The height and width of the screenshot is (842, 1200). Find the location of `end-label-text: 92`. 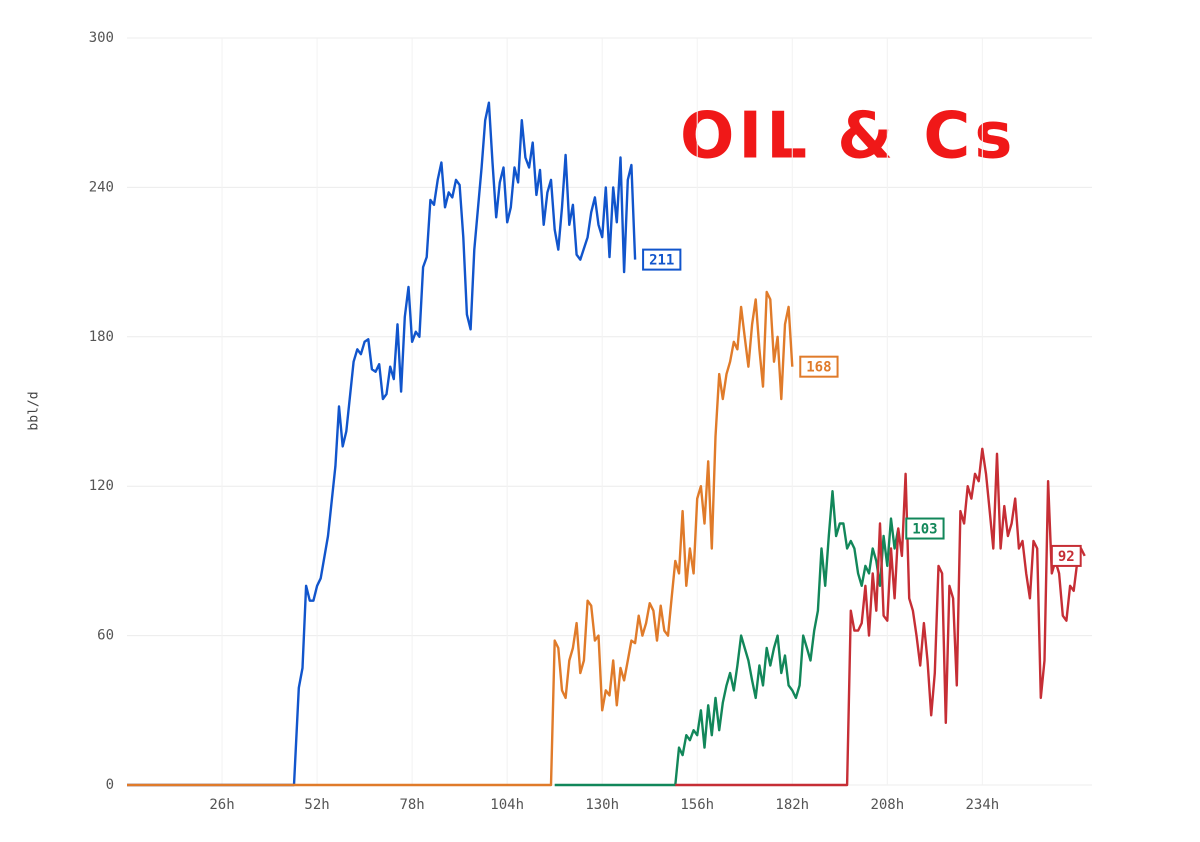

end-label-text: 92 is located at coordinates (1066, 557).